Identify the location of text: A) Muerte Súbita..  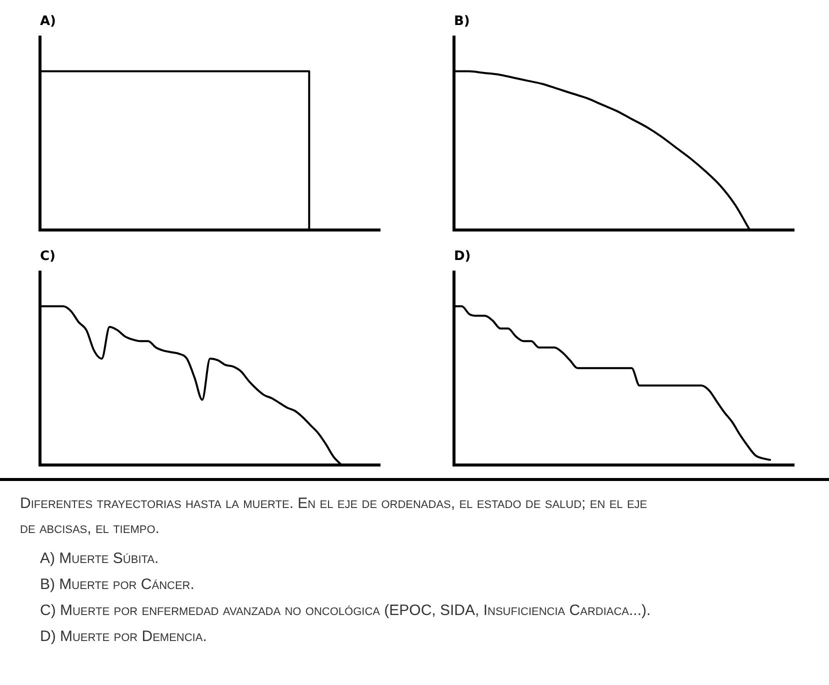
(99, 558).